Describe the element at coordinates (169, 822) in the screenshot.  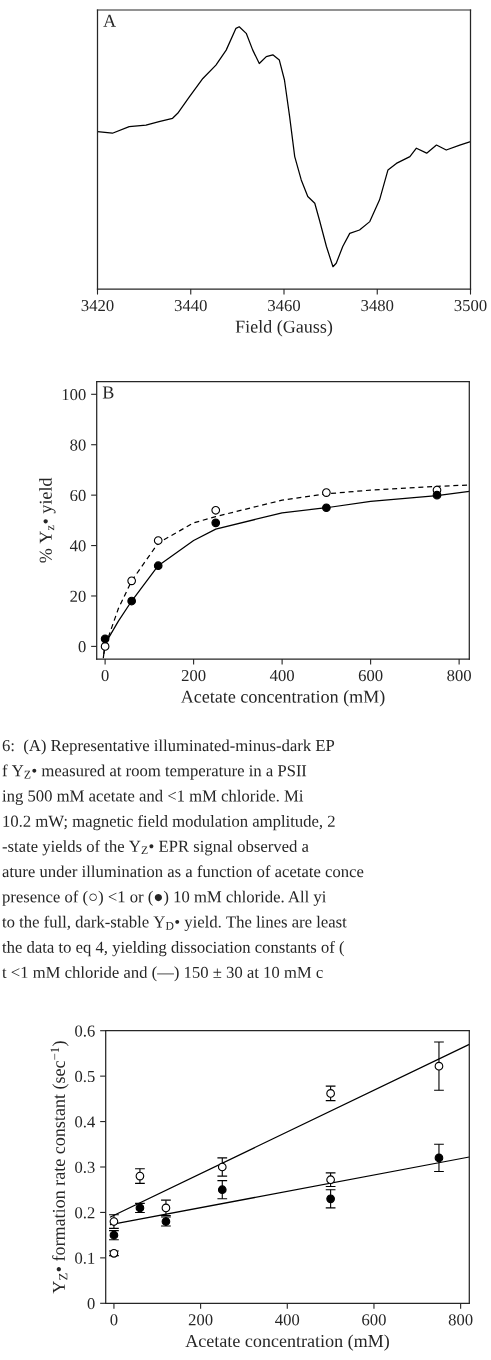
I see `text: 10.2 mW; magnetic field modulation amplitude, 2` at that location.